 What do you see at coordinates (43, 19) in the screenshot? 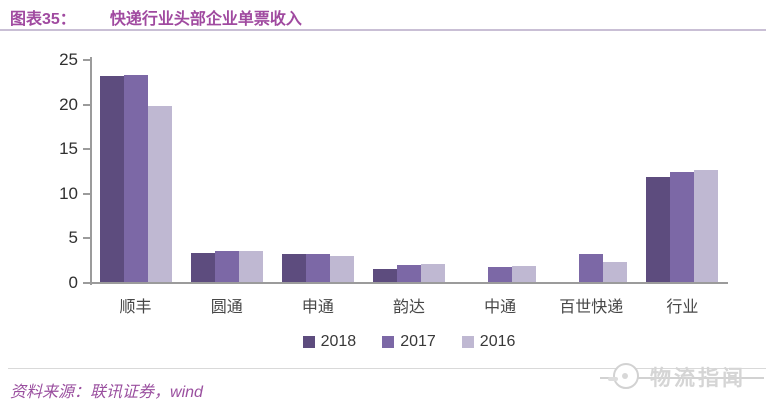
I see `figure-number-label: 图表35：` at bounding box center [43, 19].